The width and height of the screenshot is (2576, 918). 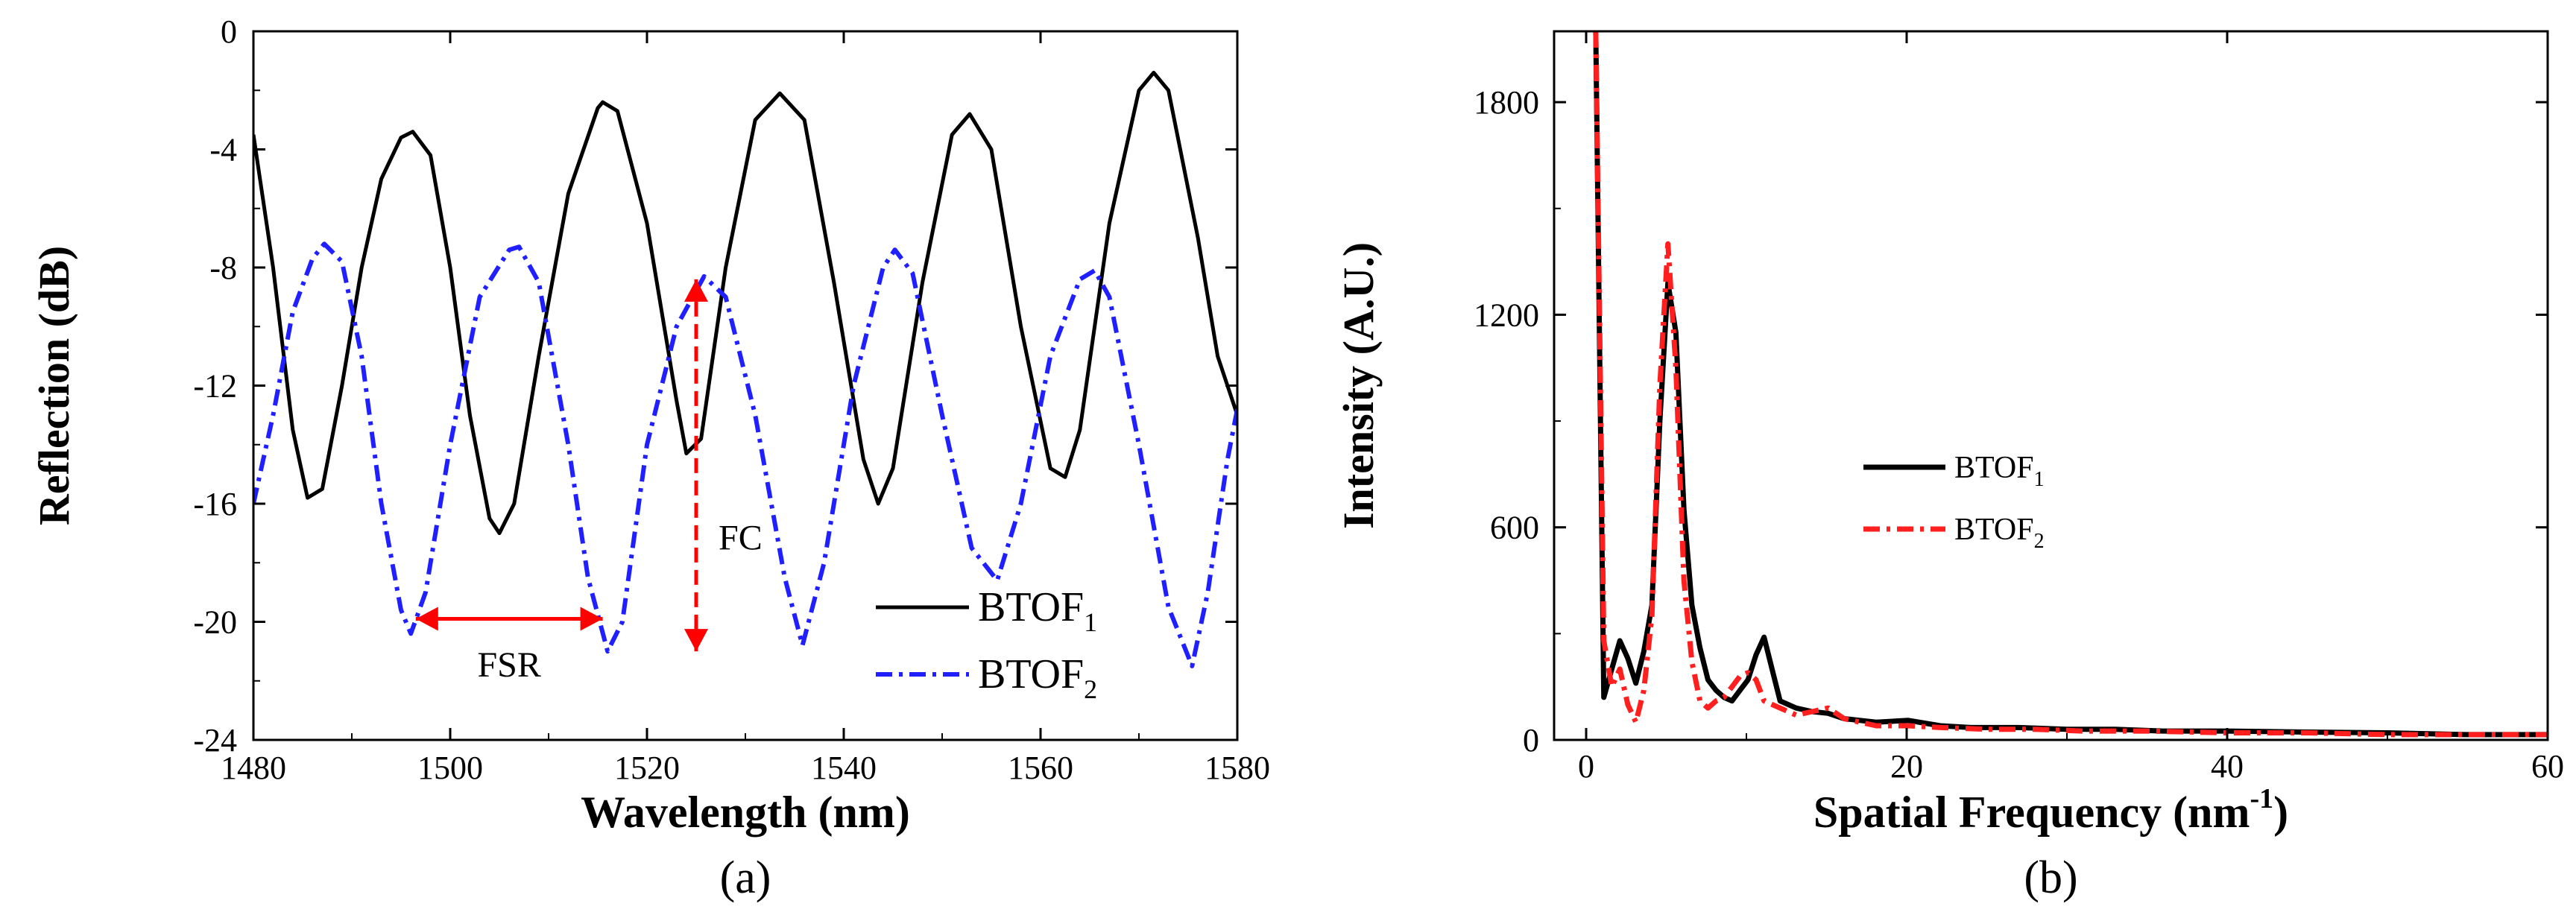 What do you see at coordinates (253, 768) in the screenshot?
I see `x-tick-label: 1480` at bounding box center [253, 768].